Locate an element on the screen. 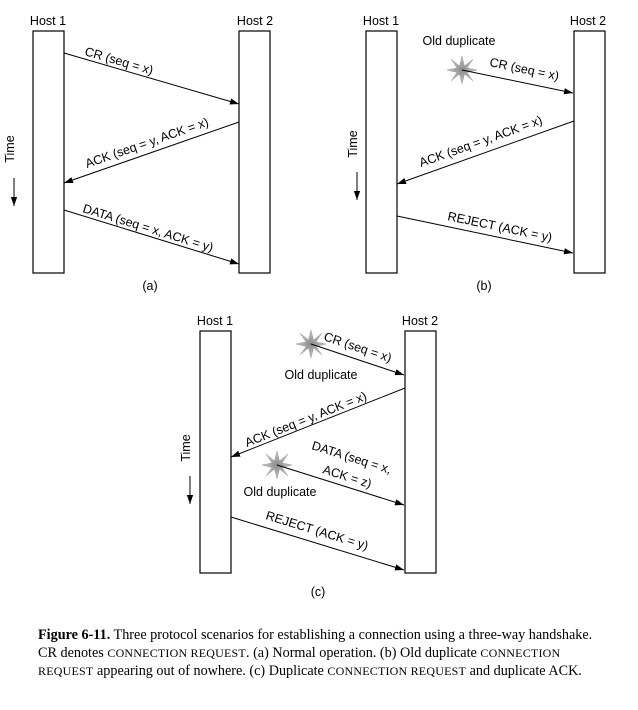 The height and width of the screenshot is (710, 638). panel-c-host2-label: Host 2 is located at coordinates (420, 321).